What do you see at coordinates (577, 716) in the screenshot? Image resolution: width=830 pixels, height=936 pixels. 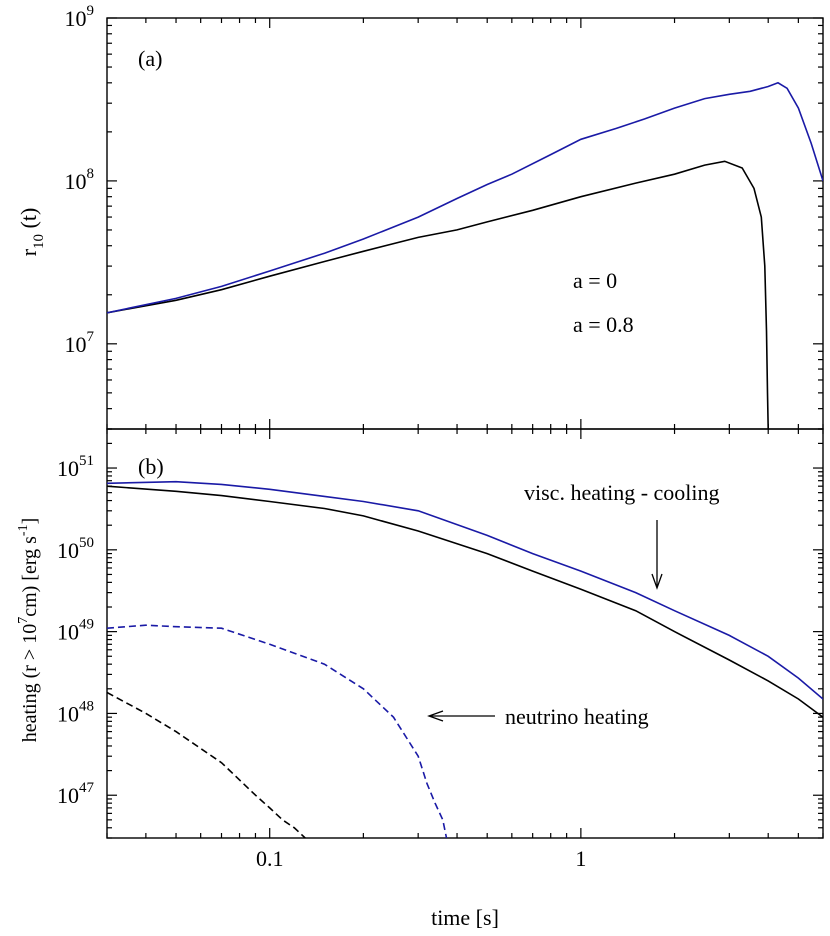 I see `annotation-neutrino: neutrino heating` at bounding box center [577, 716].